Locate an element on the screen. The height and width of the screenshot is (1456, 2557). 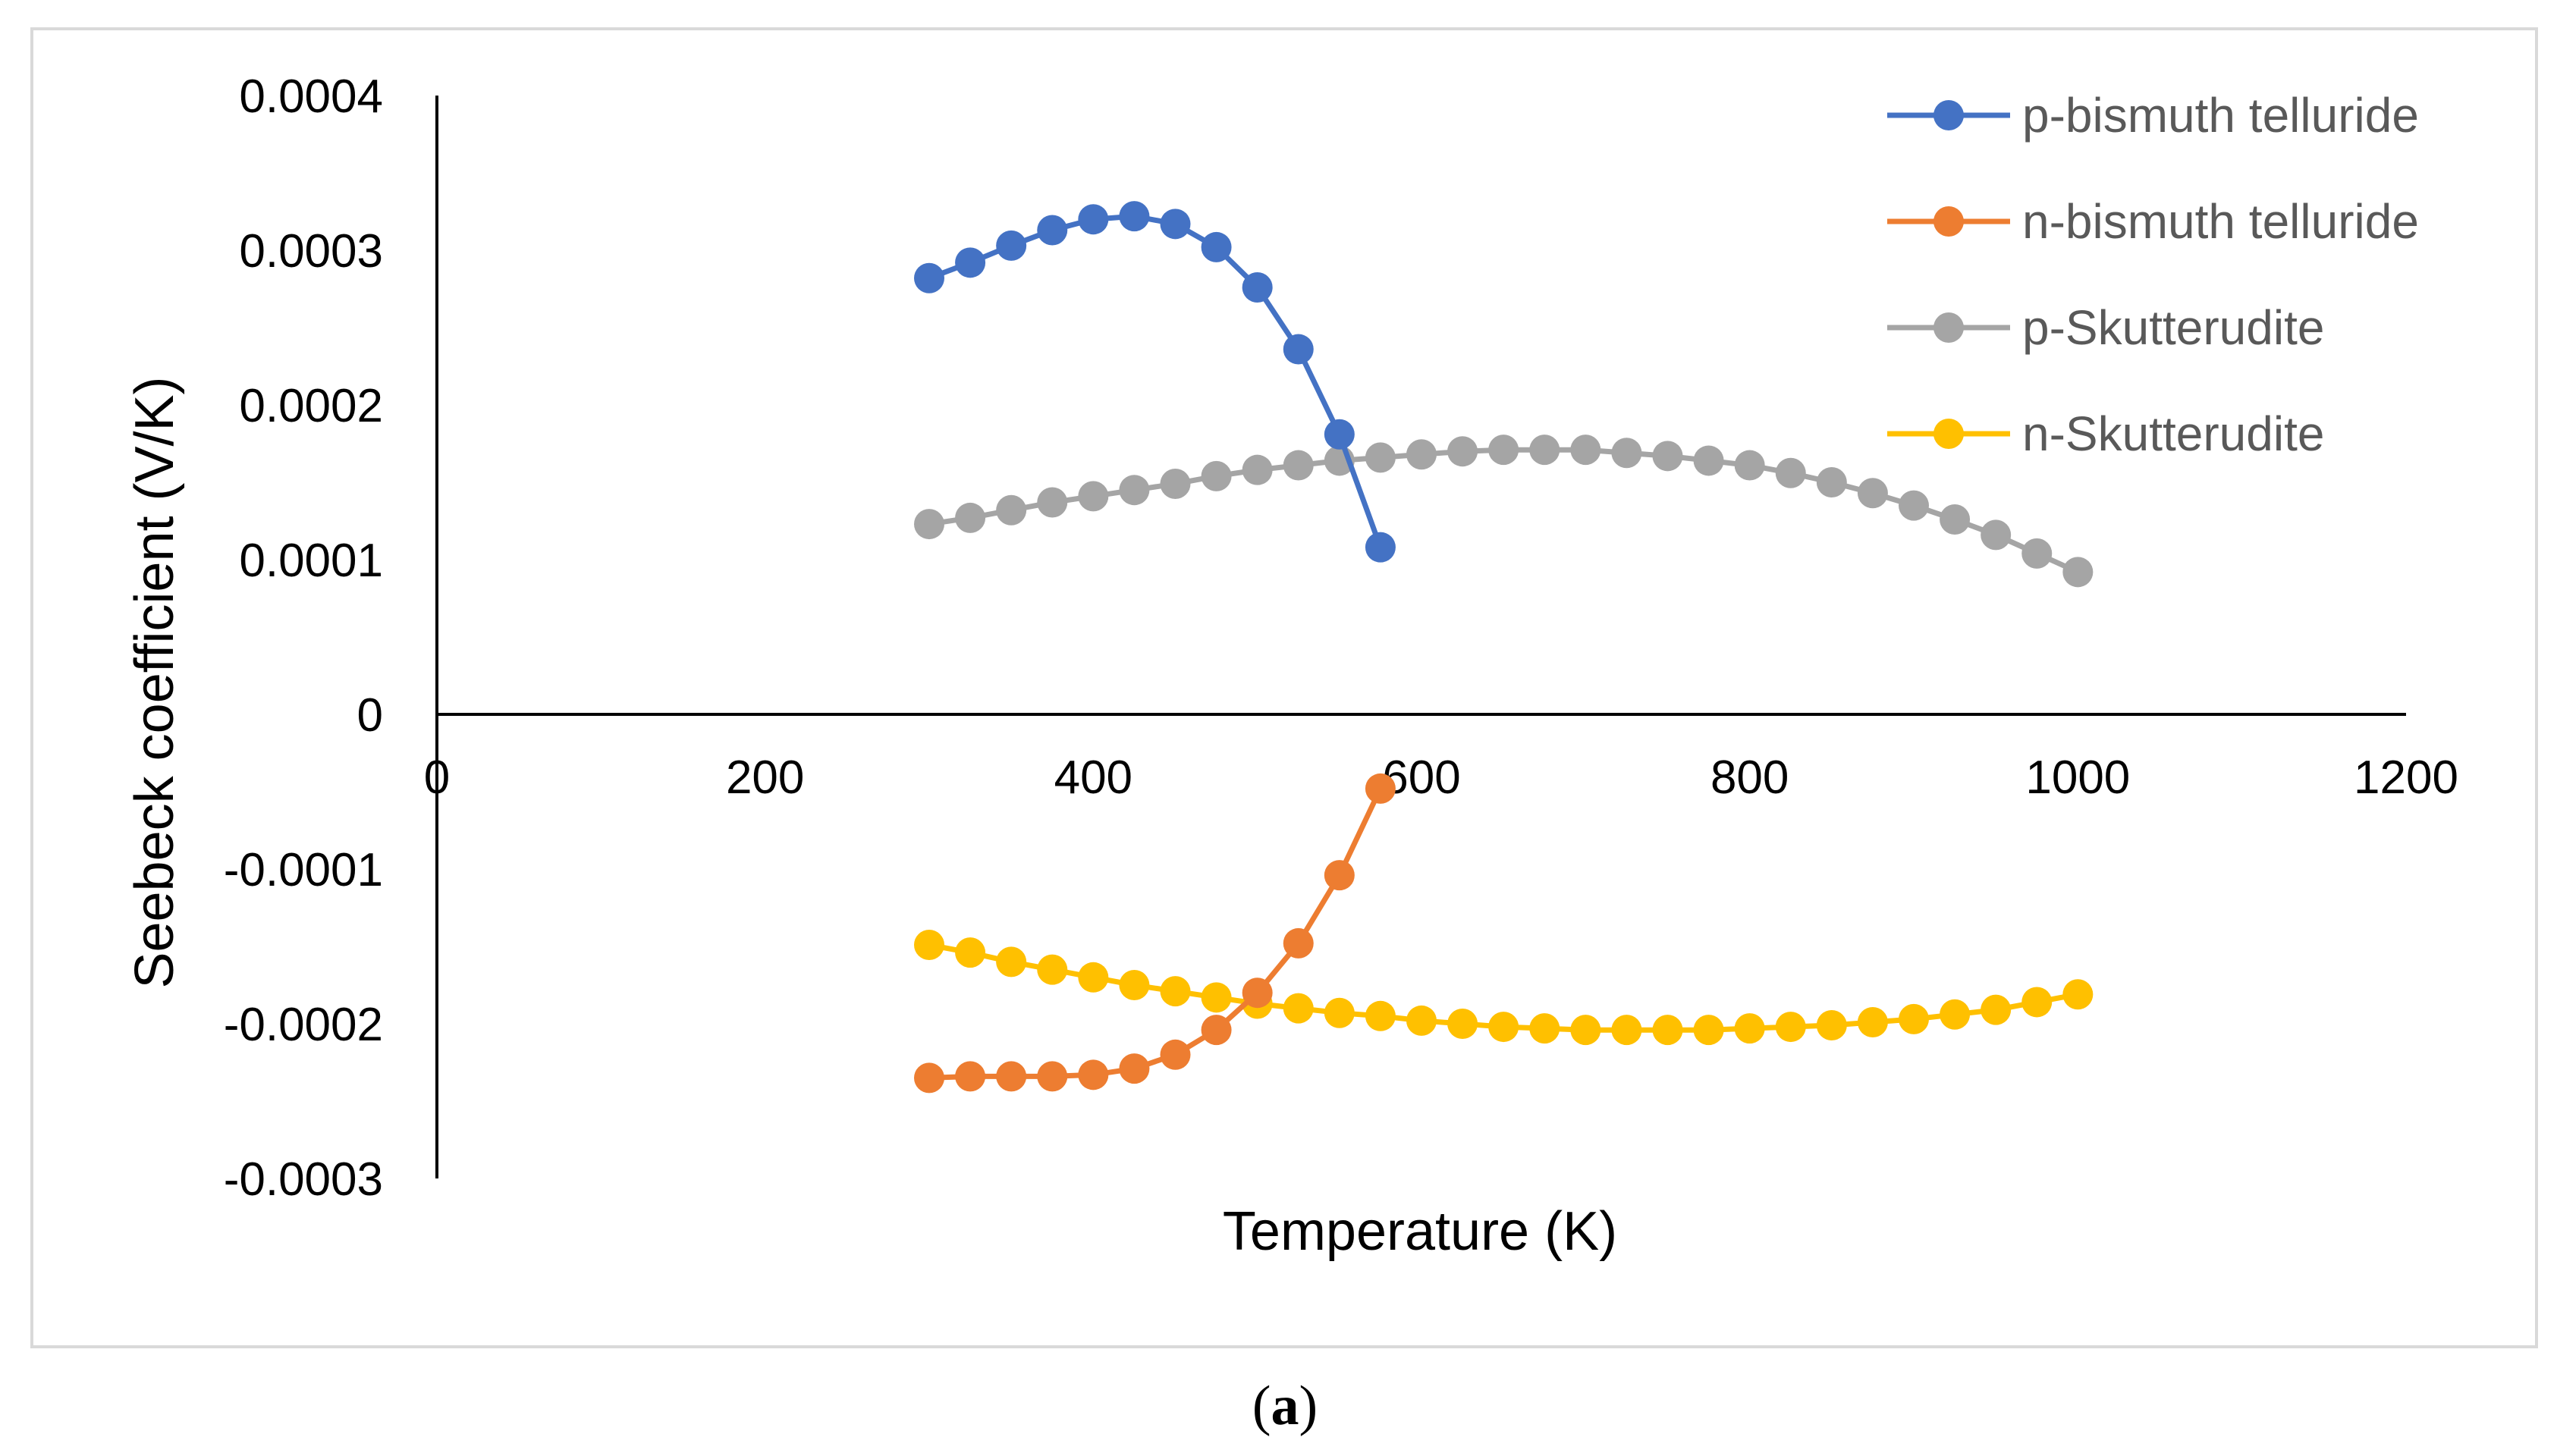
y-tick-label: 0.0001 is located at coordinates (311, 561).